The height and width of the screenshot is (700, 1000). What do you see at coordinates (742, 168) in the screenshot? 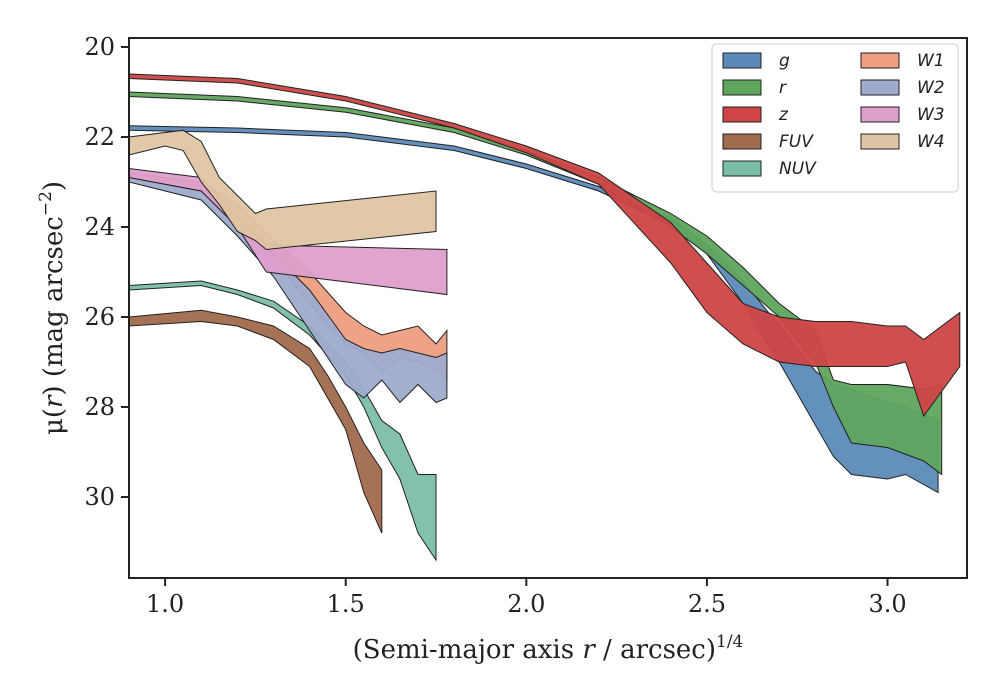
I see `legend-swatch-nuv` at bounding box center [742, 168].